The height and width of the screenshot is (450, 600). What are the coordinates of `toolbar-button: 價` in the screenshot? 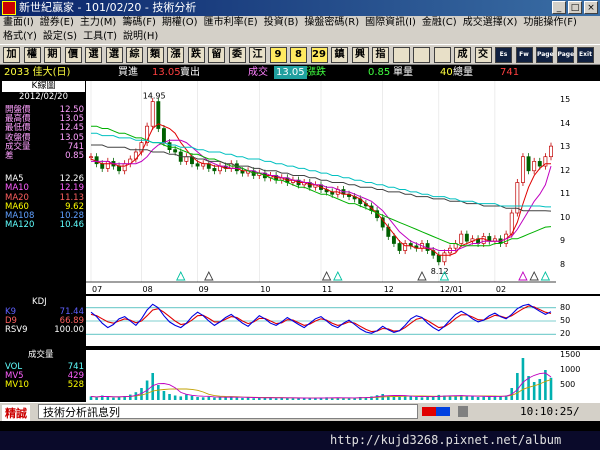 It's located at (73, 55).